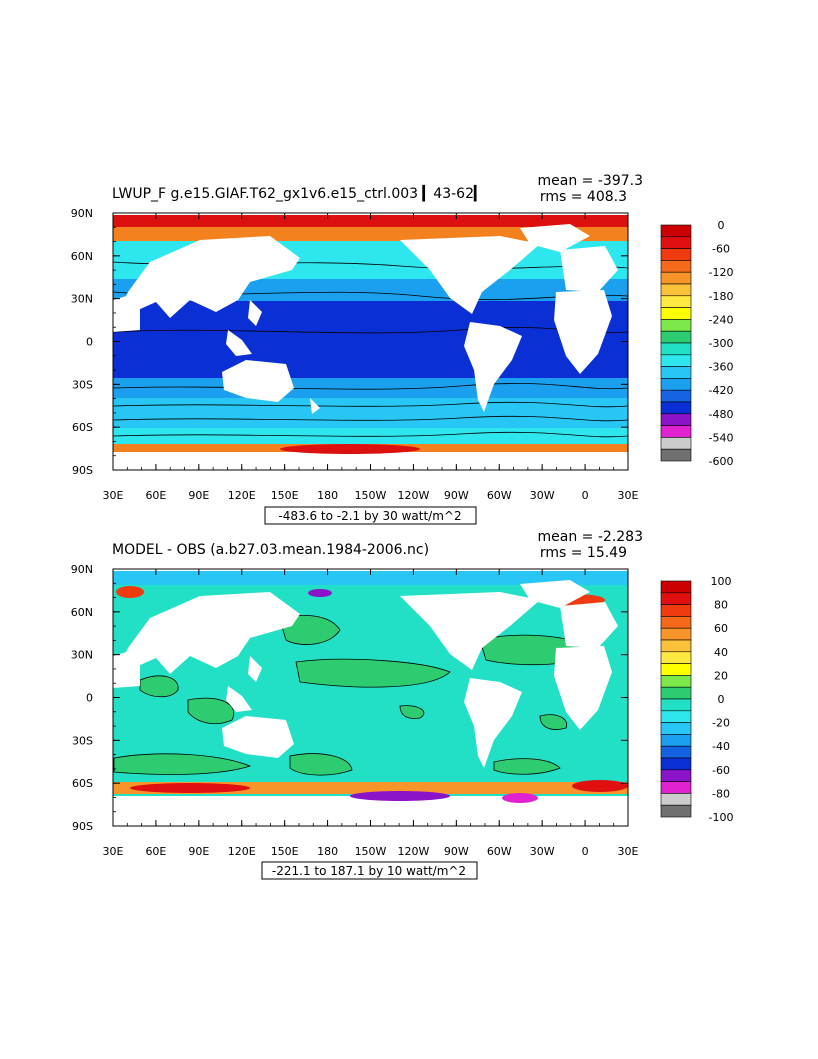 Image resolution: width=818 pixels, height=1059 pixels. What do you see at coordinates (600, 786) in the screenshot?
I see `hotspot-weddell` at bounding box center [600, 786].